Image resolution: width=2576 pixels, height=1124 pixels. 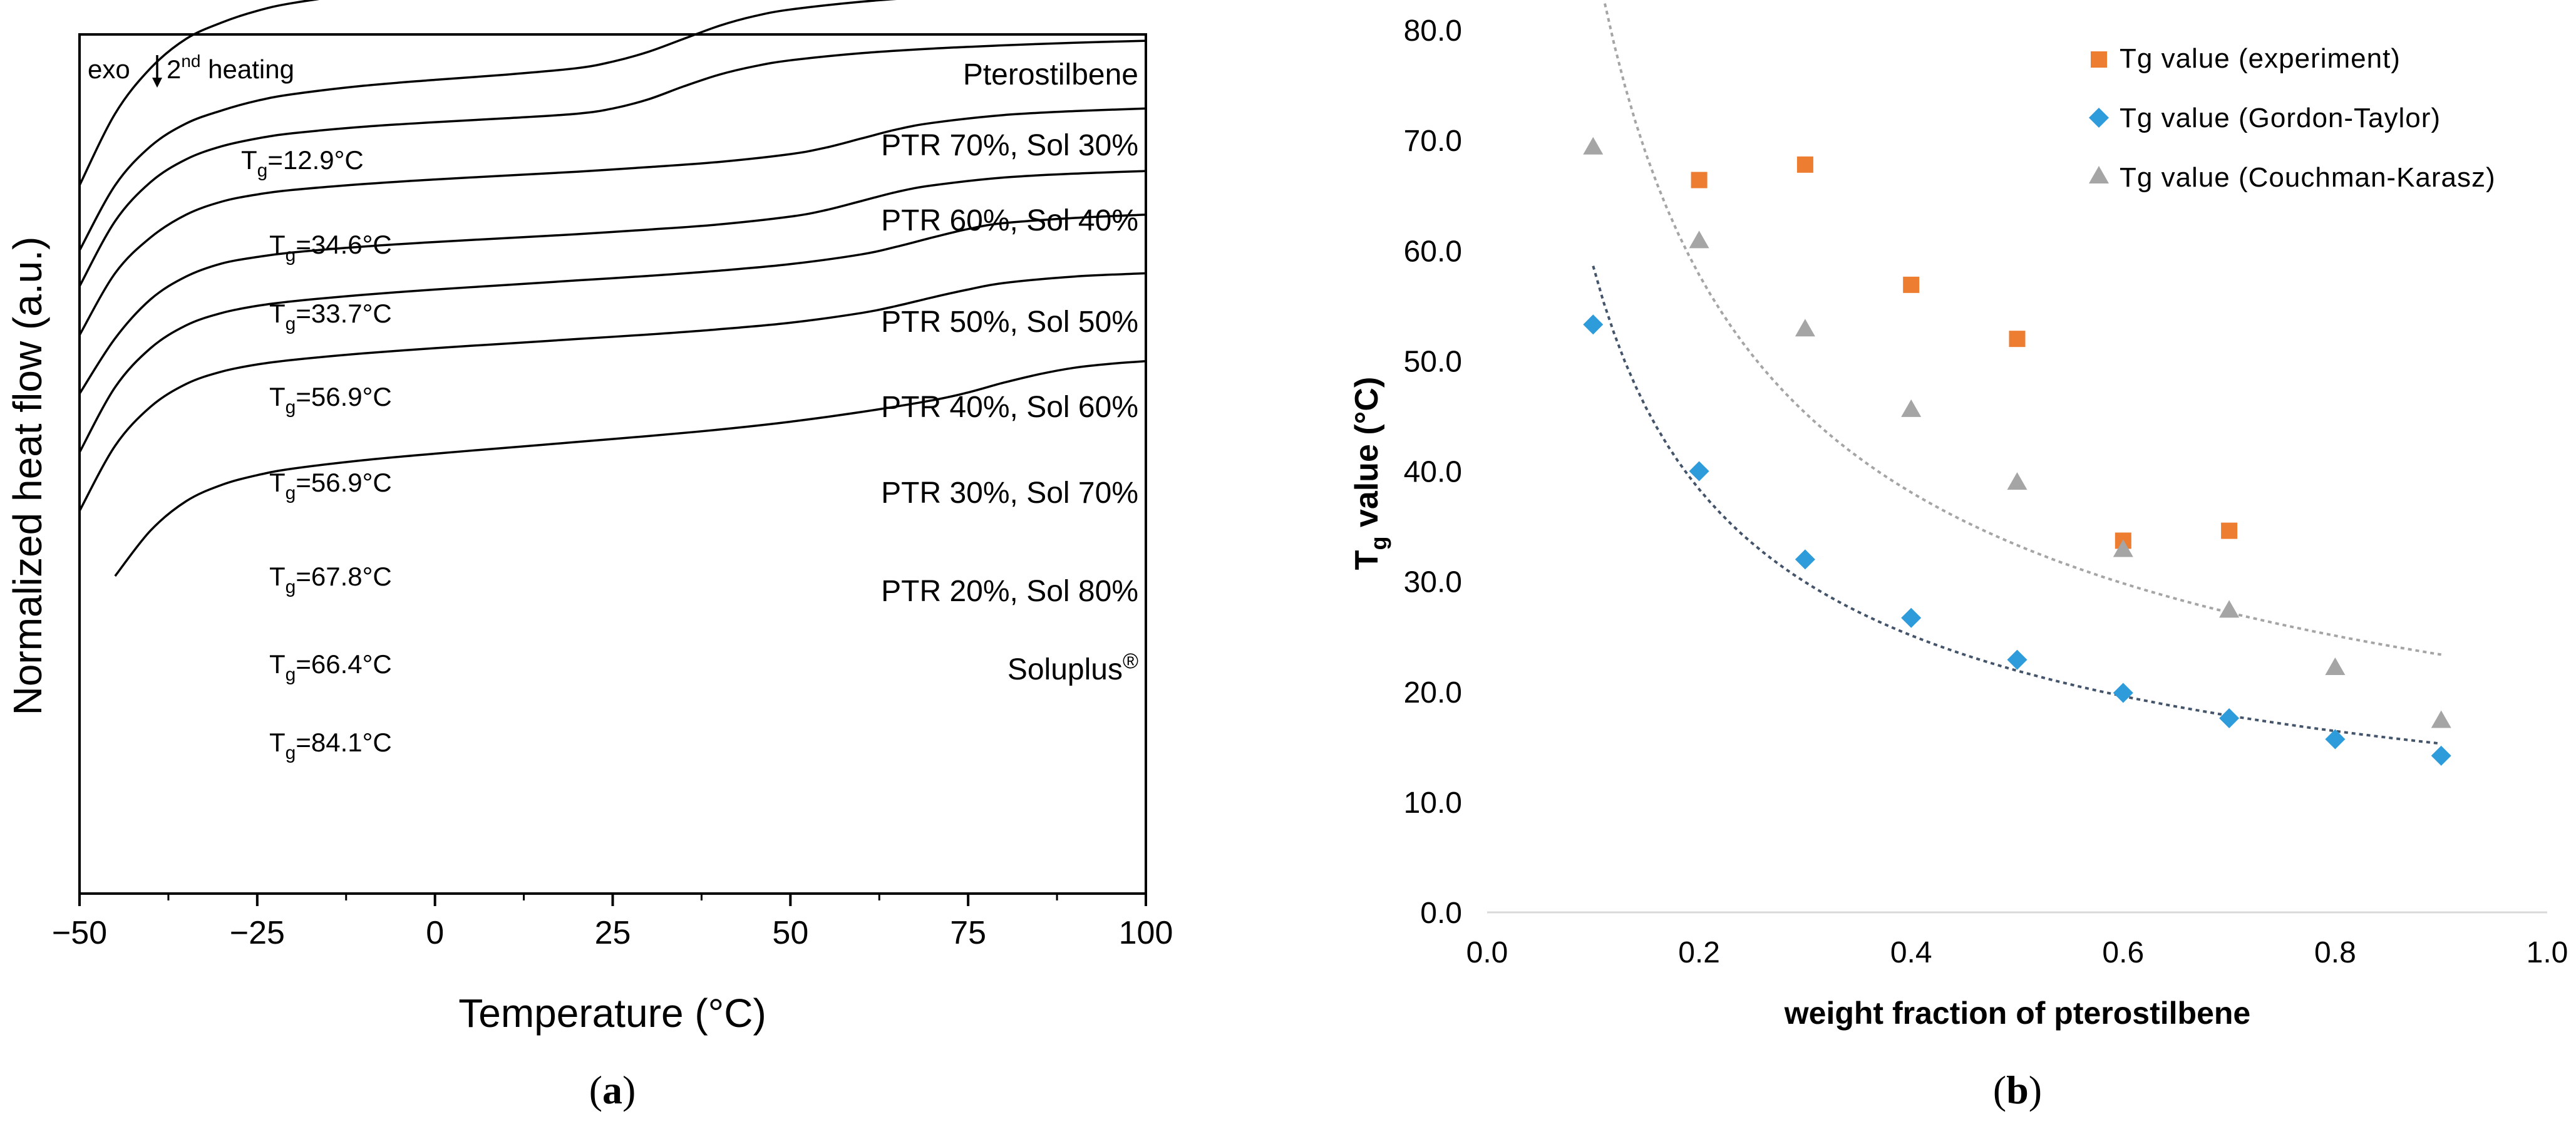 What do you see at coordinates (302, 163) in the screenshot?
I see `tg-label-pterostilbene: Tg=12.9°C` at bounding box center [302, 163].